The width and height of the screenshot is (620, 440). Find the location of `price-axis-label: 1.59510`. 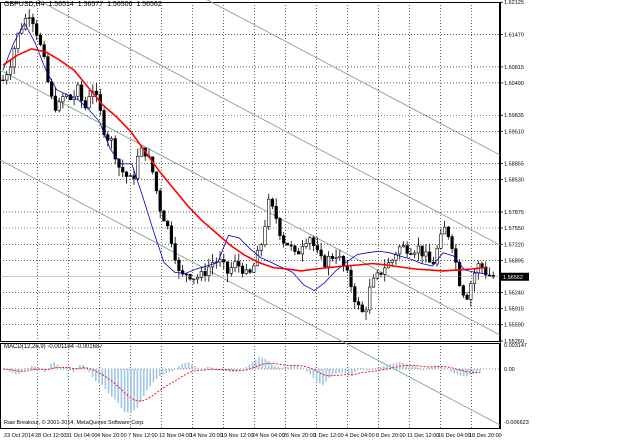

price-axis-label: 1.59510 is located at coordinates (514, 132).